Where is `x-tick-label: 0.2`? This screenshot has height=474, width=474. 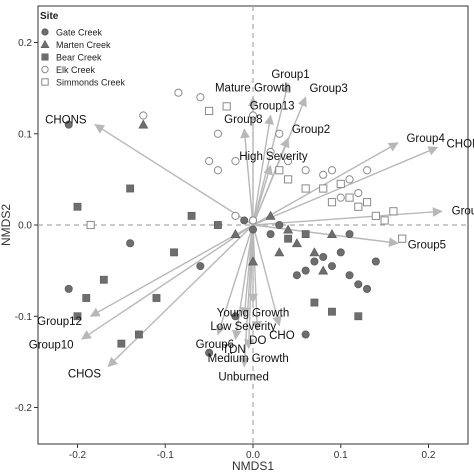 x-tick-label: 0.2 is located at coordinates (429, 455).